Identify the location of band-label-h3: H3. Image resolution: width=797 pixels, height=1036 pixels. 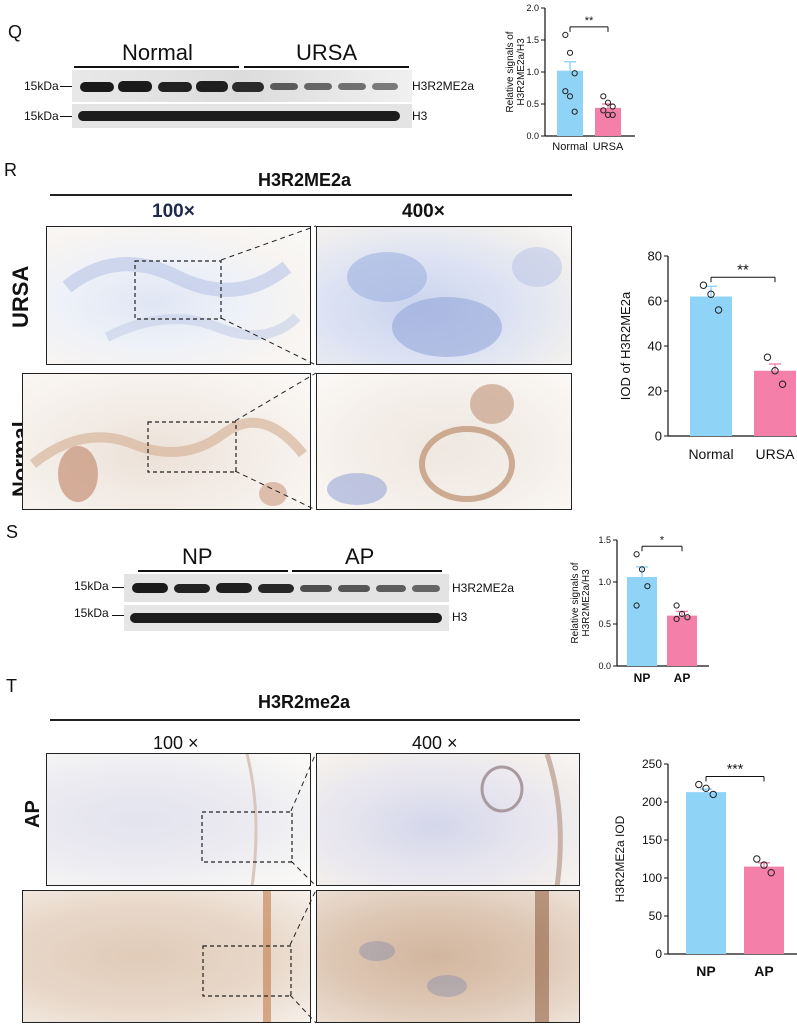
(420, 116).